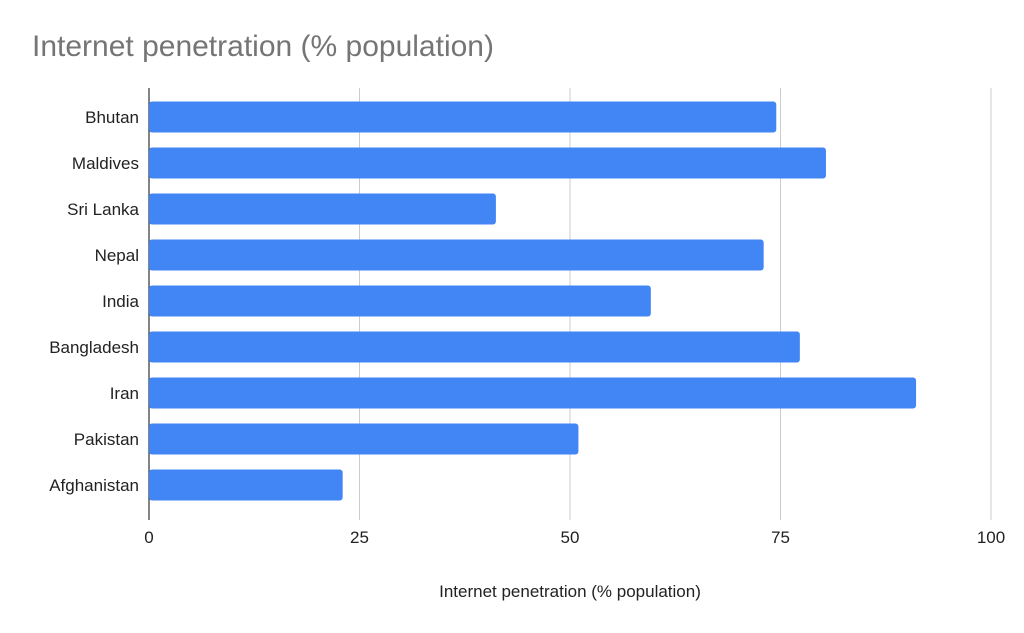 This screenshot has height=633, width=1024. I want to click on bar-bangladesh, so click(474, 347).